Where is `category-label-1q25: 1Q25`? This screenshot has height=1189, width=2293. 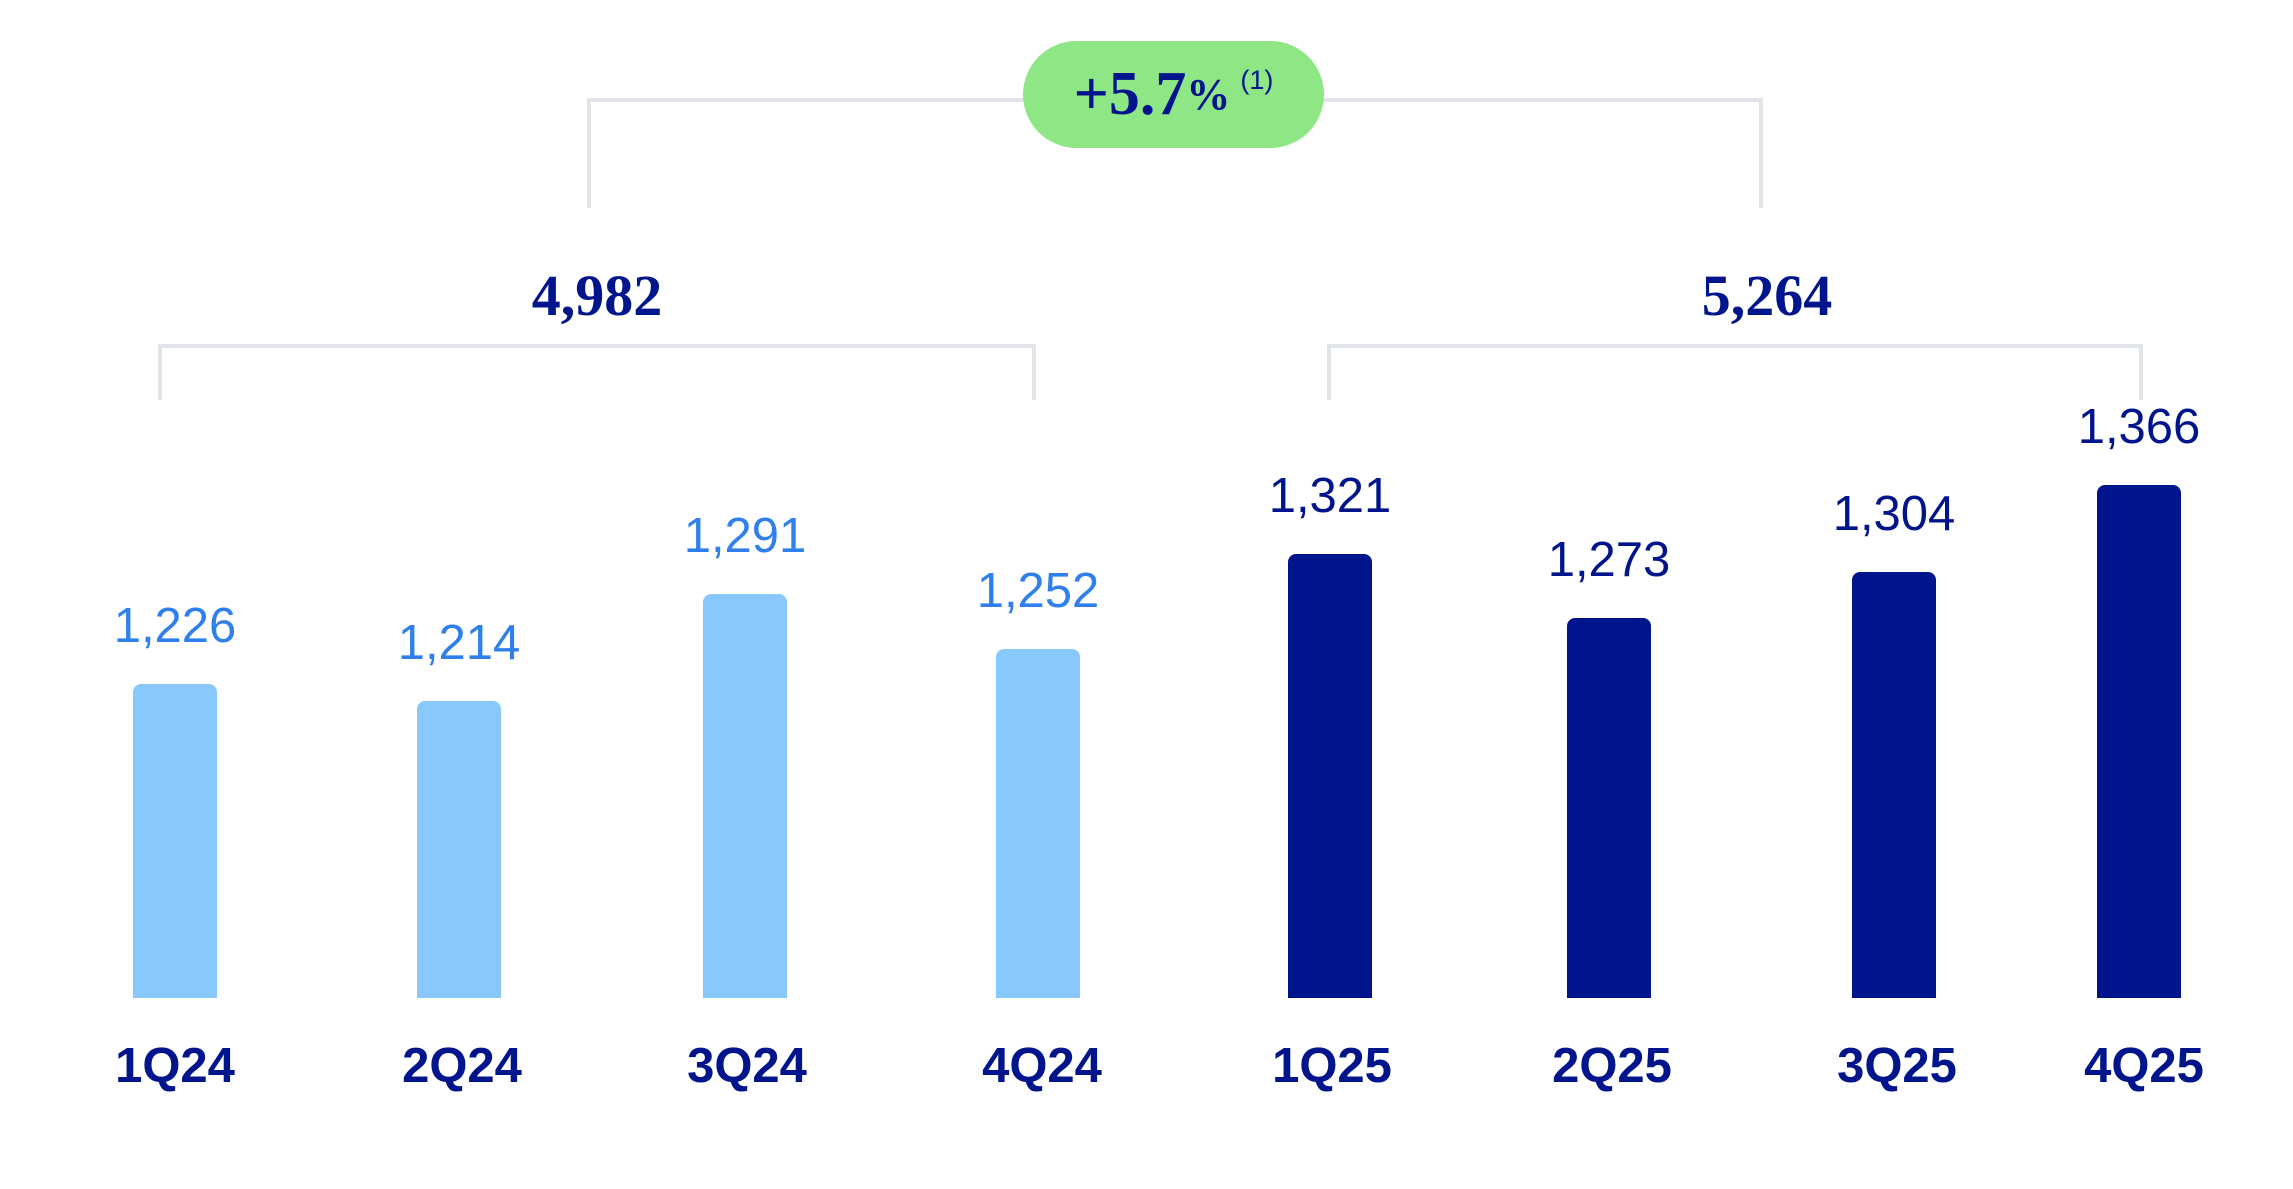 category-label-1q25: 1Q25 is located at coordinates (1332, 1066).